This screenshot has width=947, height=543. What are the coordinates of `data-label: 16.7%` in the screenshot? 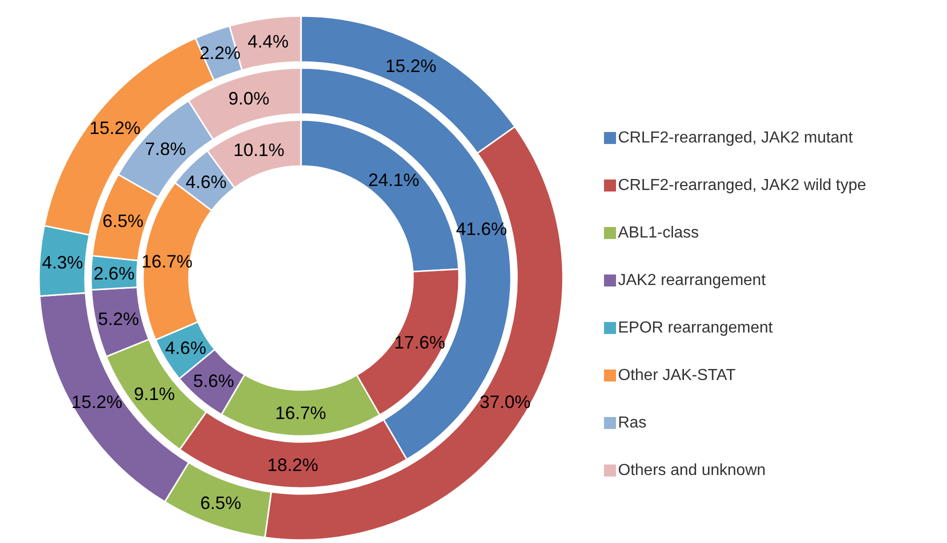 It's located at (300, 413).